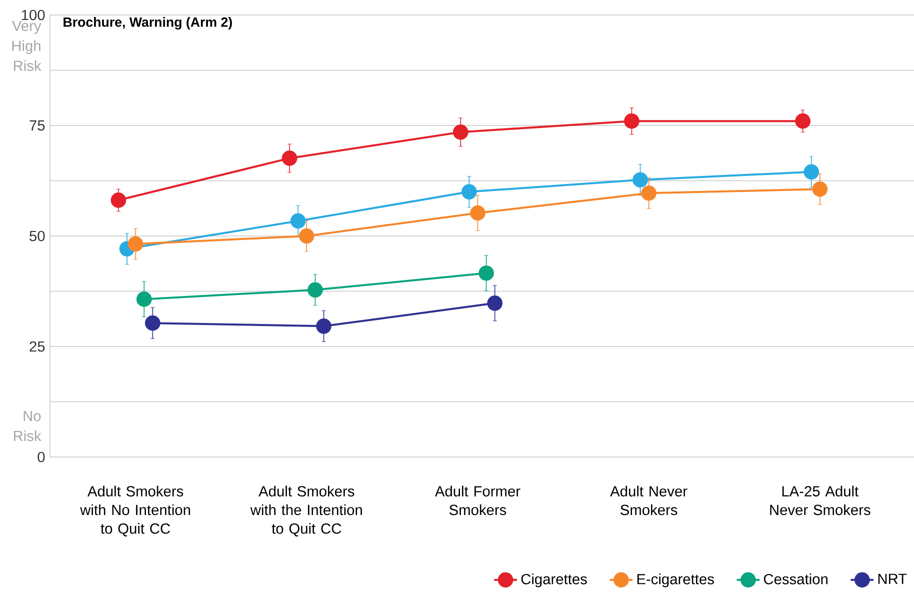 Image resolution: width=914 pixels, height=592 pixels. Describe the element at coordinates (33, 15) in the screenshot. I see `y-tick-label: 100` at that location.